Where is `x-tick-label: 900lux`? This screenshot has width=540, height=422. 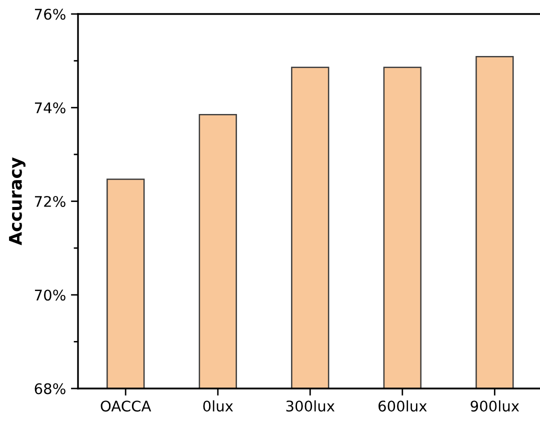
x-tick-label: 900lux is located at coordinates (495, 406).